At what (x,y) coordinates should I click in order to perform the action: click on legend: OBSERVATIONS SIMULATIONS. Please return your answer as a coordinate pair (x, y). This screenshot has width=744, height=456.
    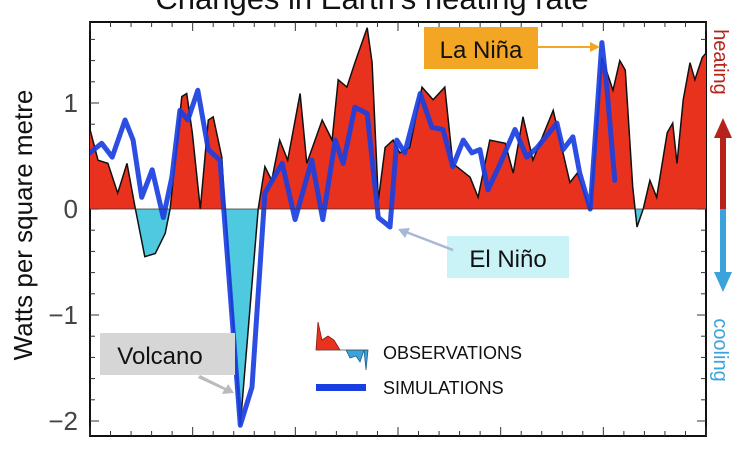
    Looking at the image, I should click on (418, 359).